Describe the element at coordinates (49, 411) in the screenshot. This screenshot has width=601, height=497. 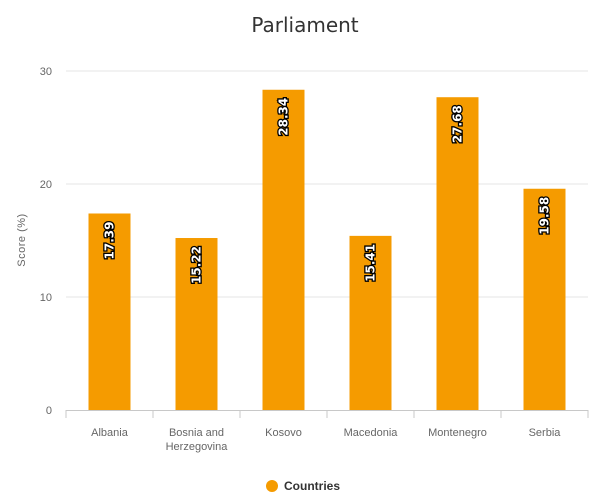
I see `y-tick-label: 0` at that location.